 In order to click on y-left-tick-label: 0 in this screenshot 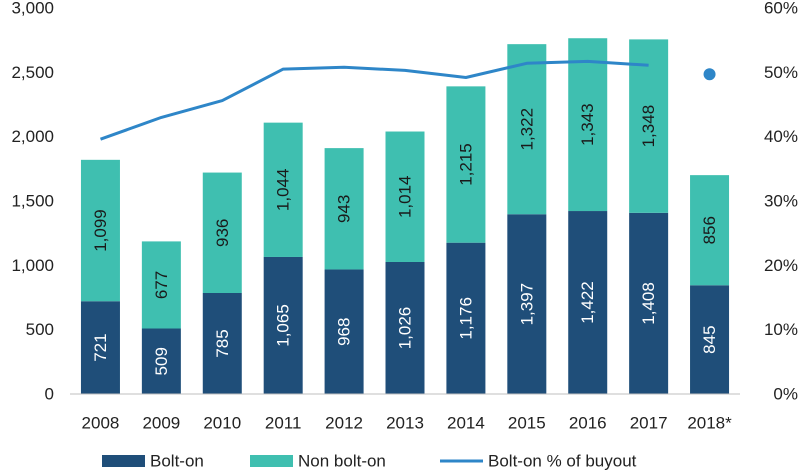, I will do `click(49, 394)`.